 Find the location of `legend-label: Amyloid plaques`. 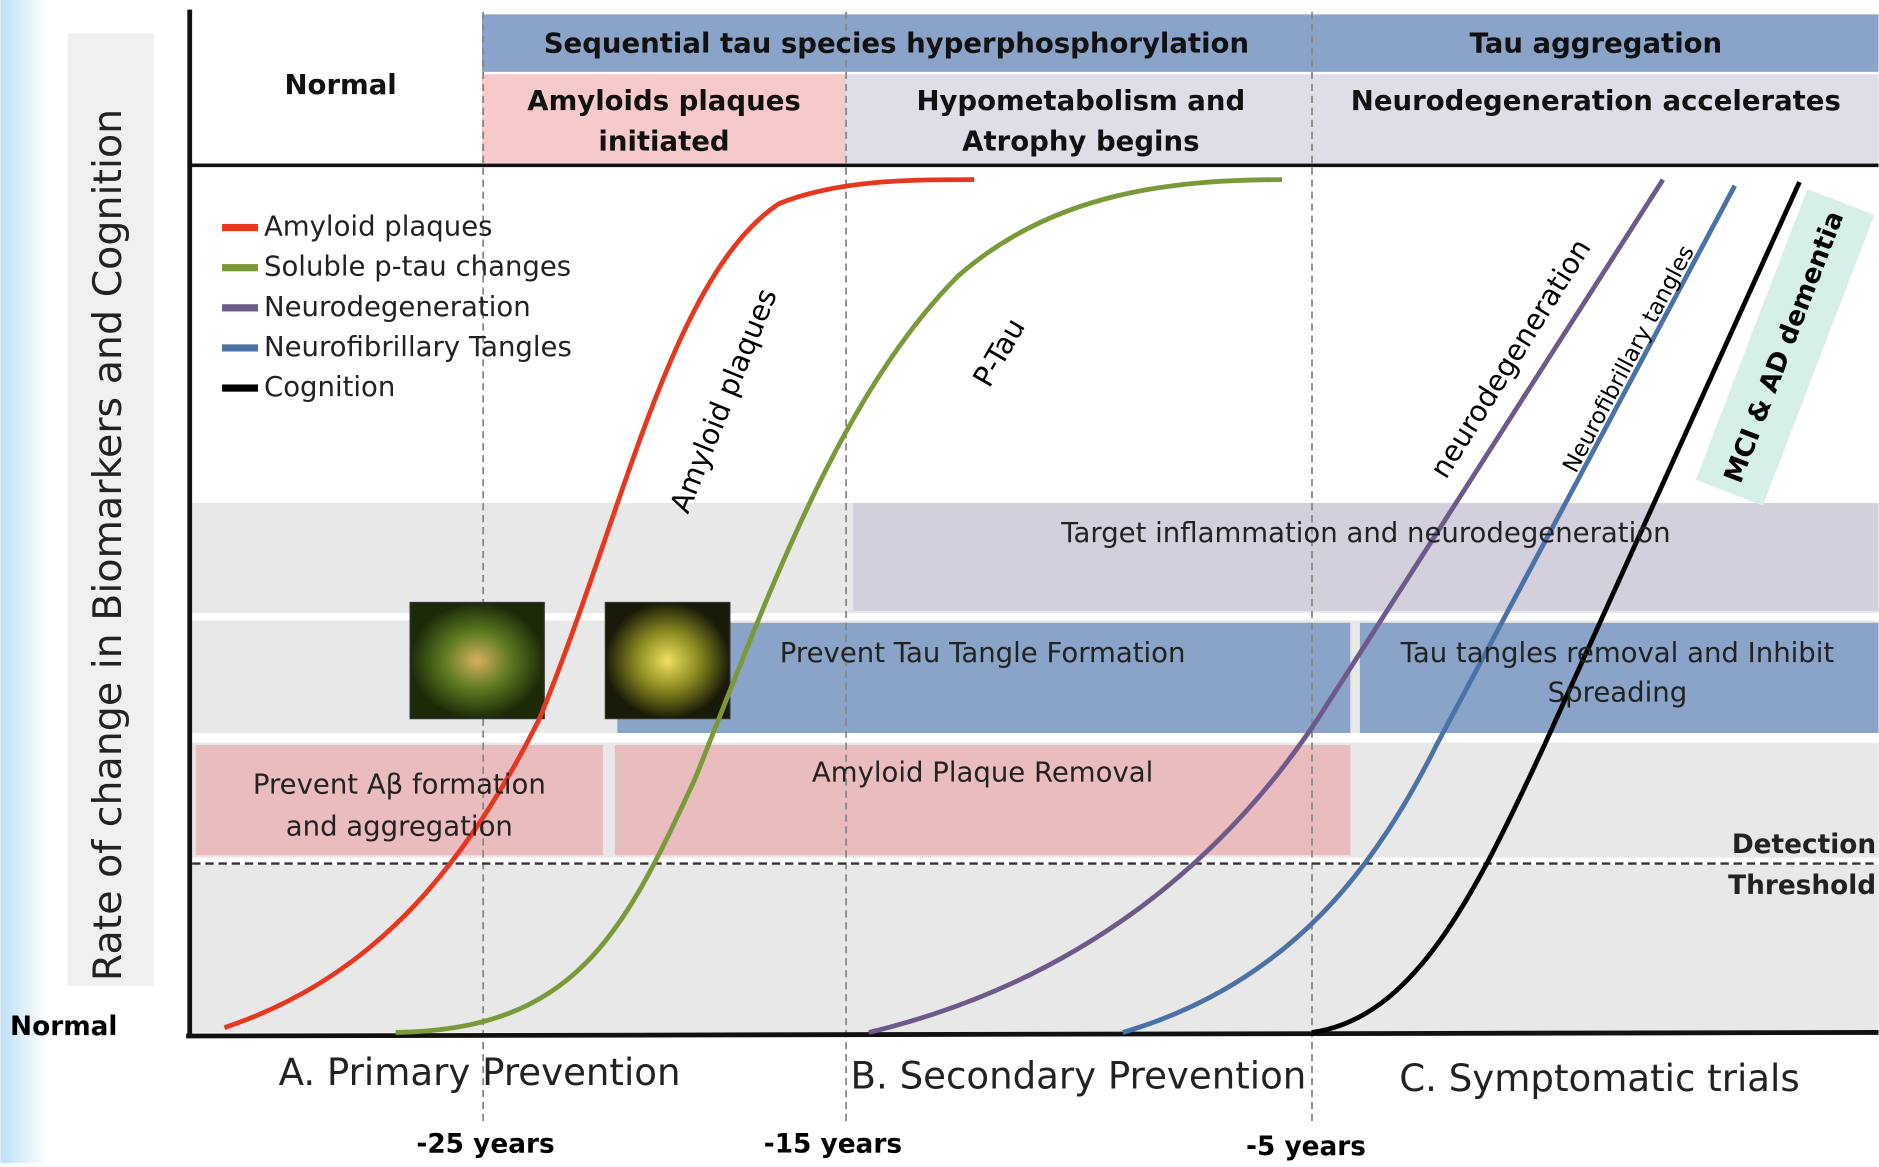

legend-label: Amyloid plaques is located at coordinates (378, 227).